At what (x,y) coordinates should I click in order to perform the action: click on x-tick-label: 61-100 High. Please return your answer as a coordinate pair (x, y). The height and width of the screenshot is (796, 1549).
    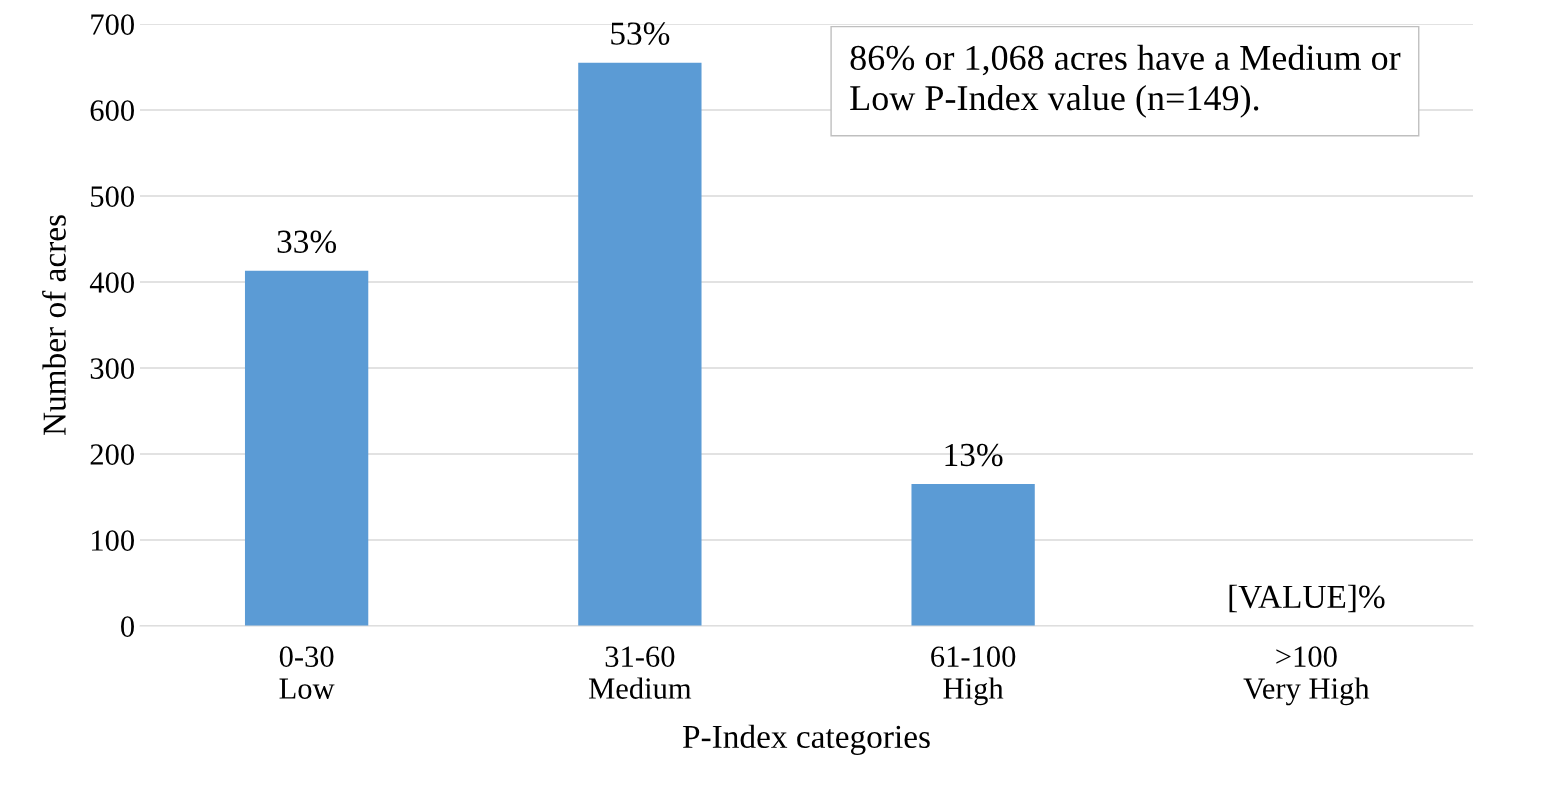
    Looking at the image, I should click on (973, 676).